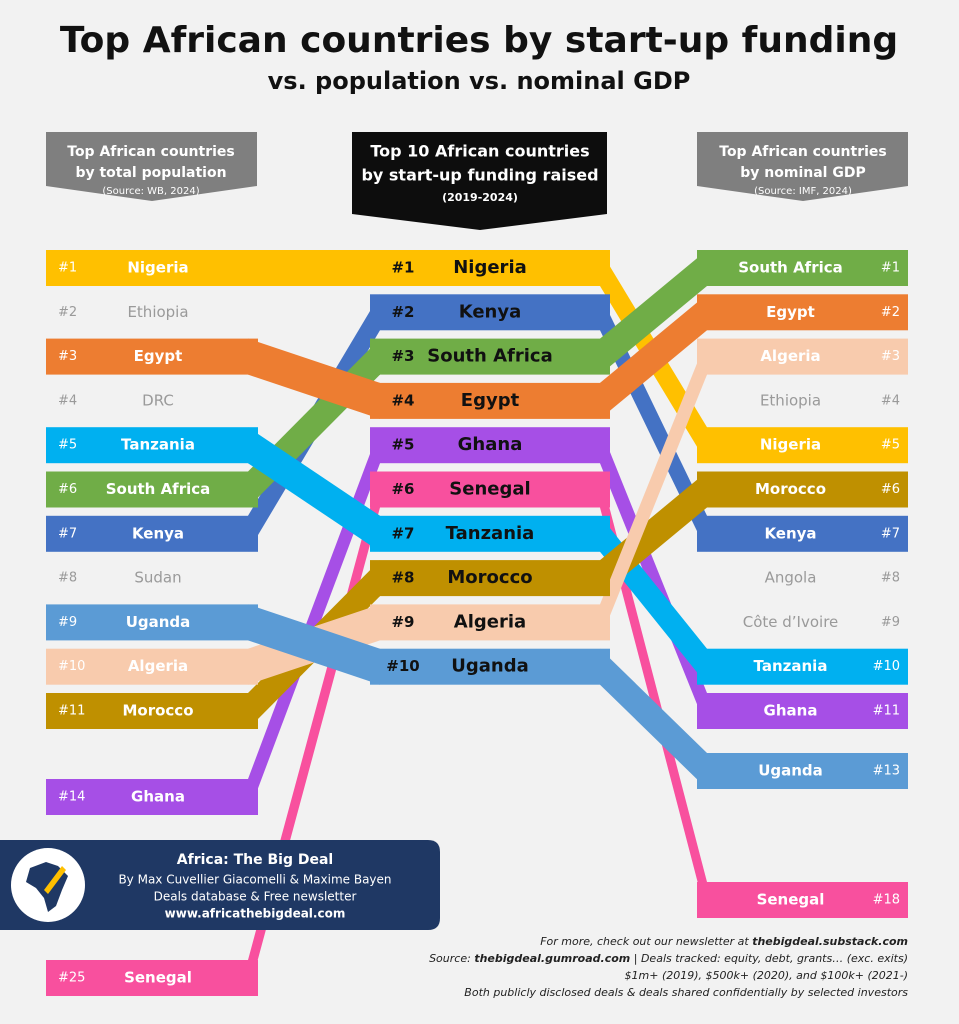 This screenshot has width=959, height=1024. I want to click on header-text: by total population, so click(150, 173).